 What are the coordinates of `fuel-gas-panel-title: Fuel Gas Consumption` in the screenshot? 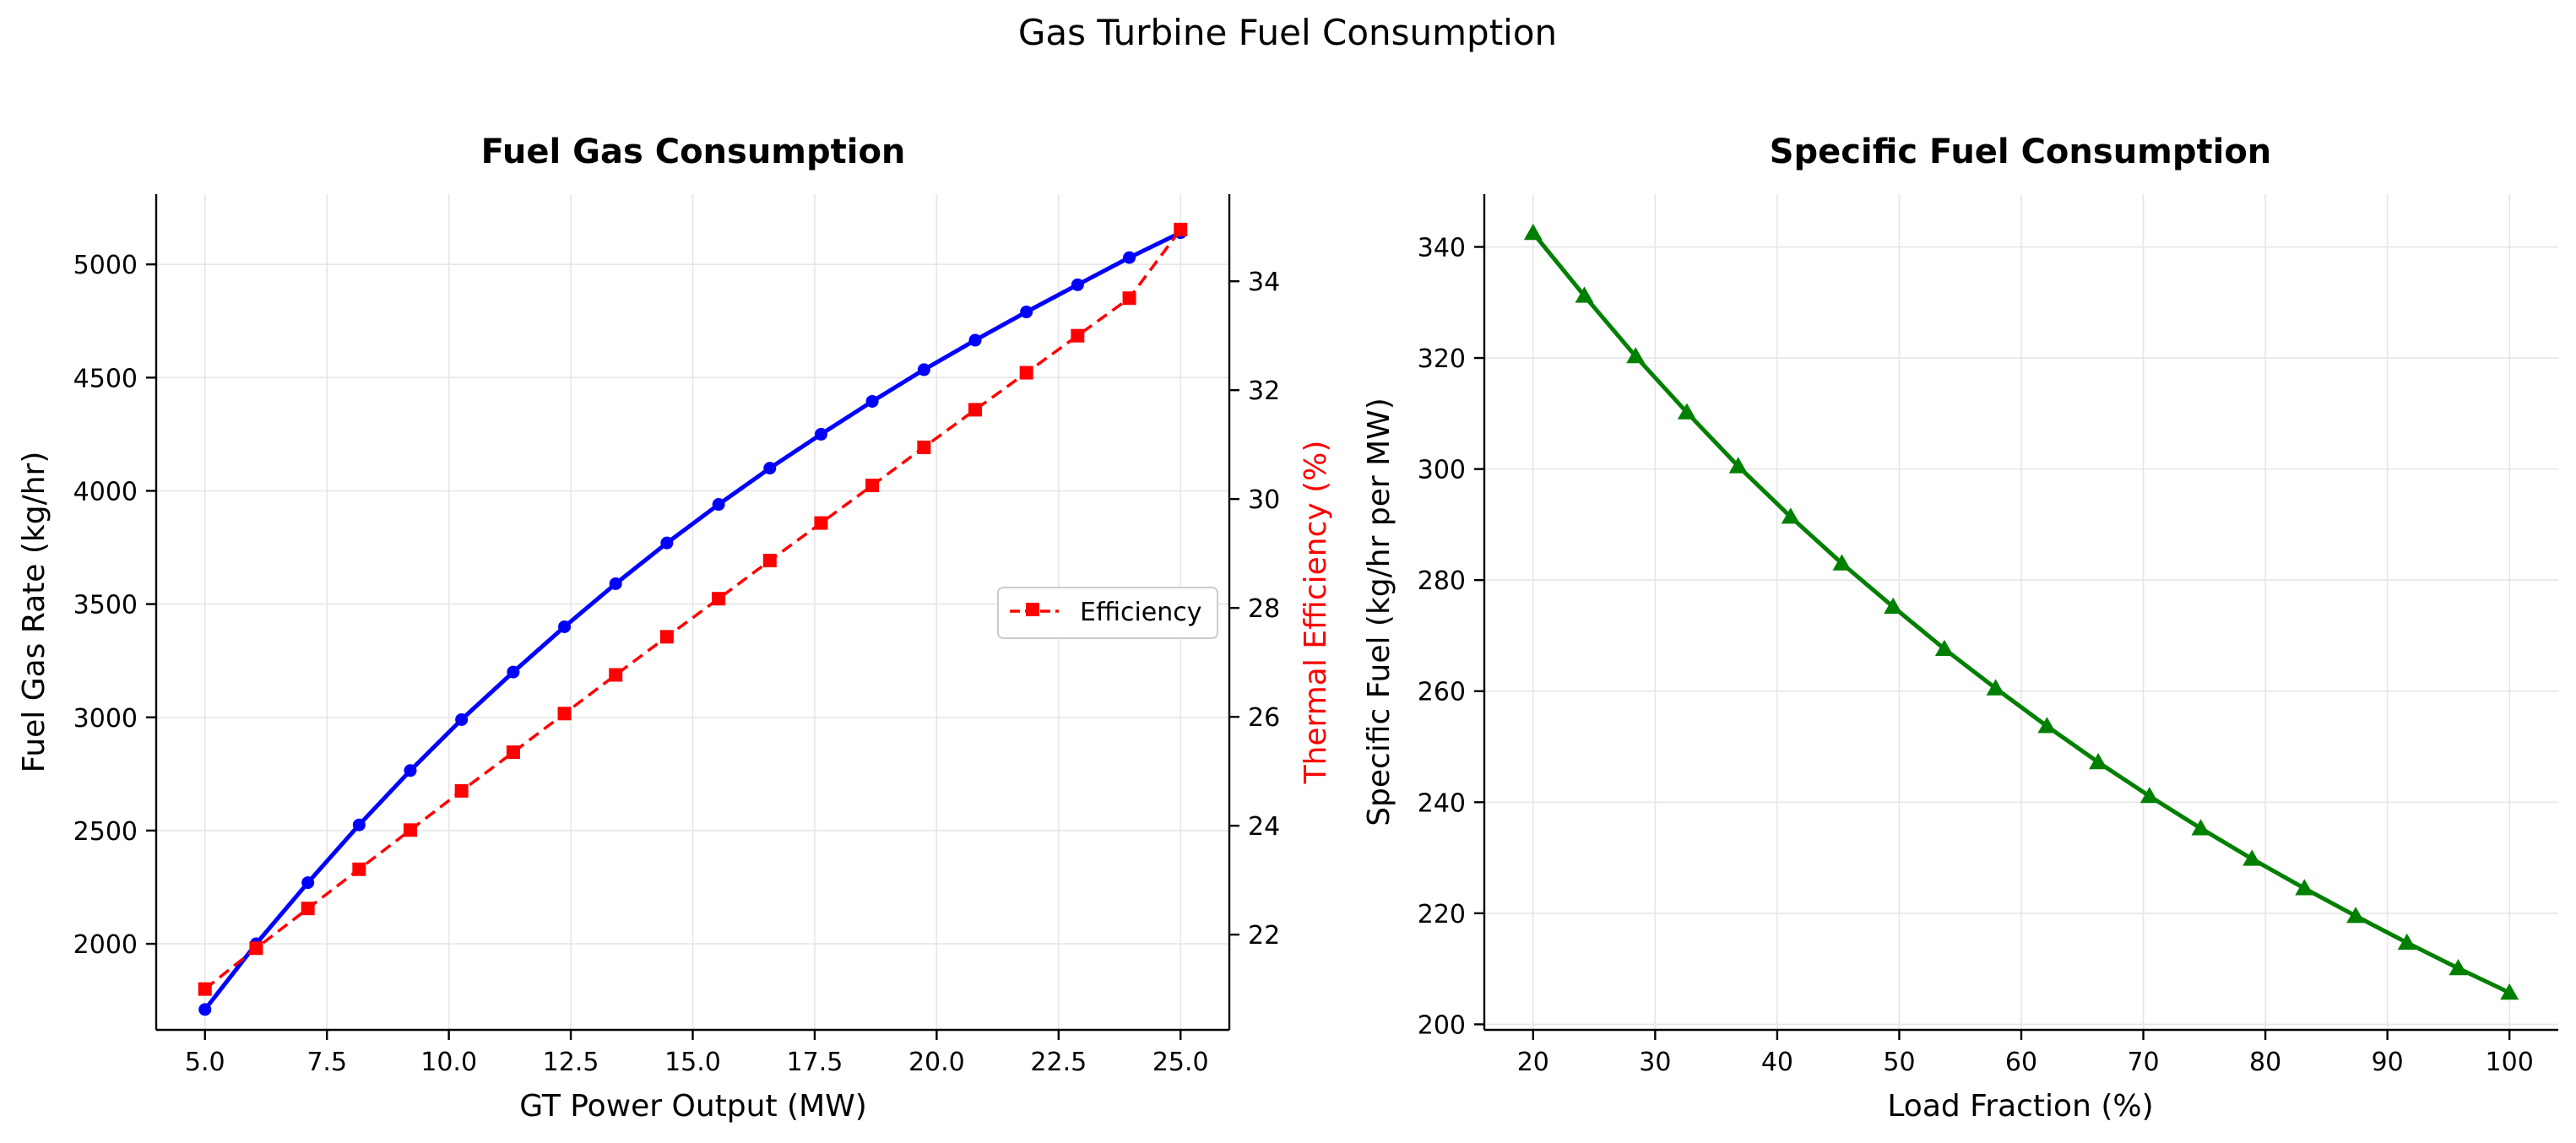 It's located at (694, 152).